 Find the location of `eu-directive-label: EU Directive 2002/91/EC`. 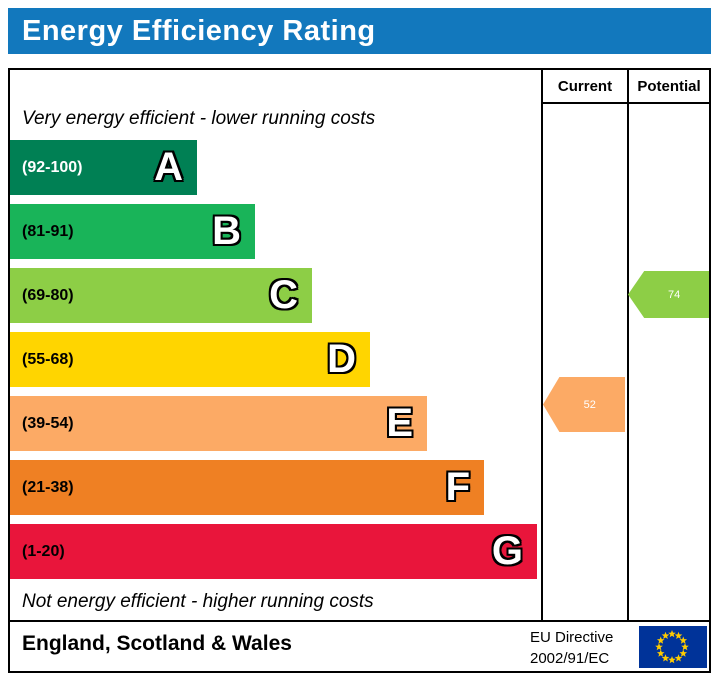

eu-directive-label: EU Directive 2002/91/EC is located at coordinates (571, 648).